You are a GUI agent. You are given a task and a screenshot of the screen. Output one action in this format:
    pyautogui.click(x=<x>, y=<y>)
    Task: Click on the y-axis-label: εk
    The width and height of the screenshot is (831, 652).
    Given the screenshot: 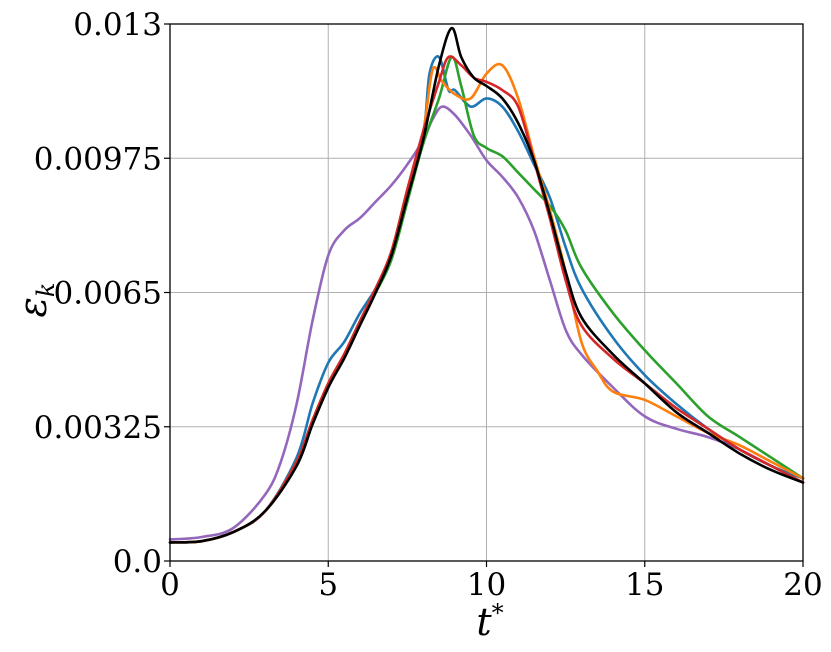 What is the action you would take?
    pyautogui.click(x=35, y=300)
    